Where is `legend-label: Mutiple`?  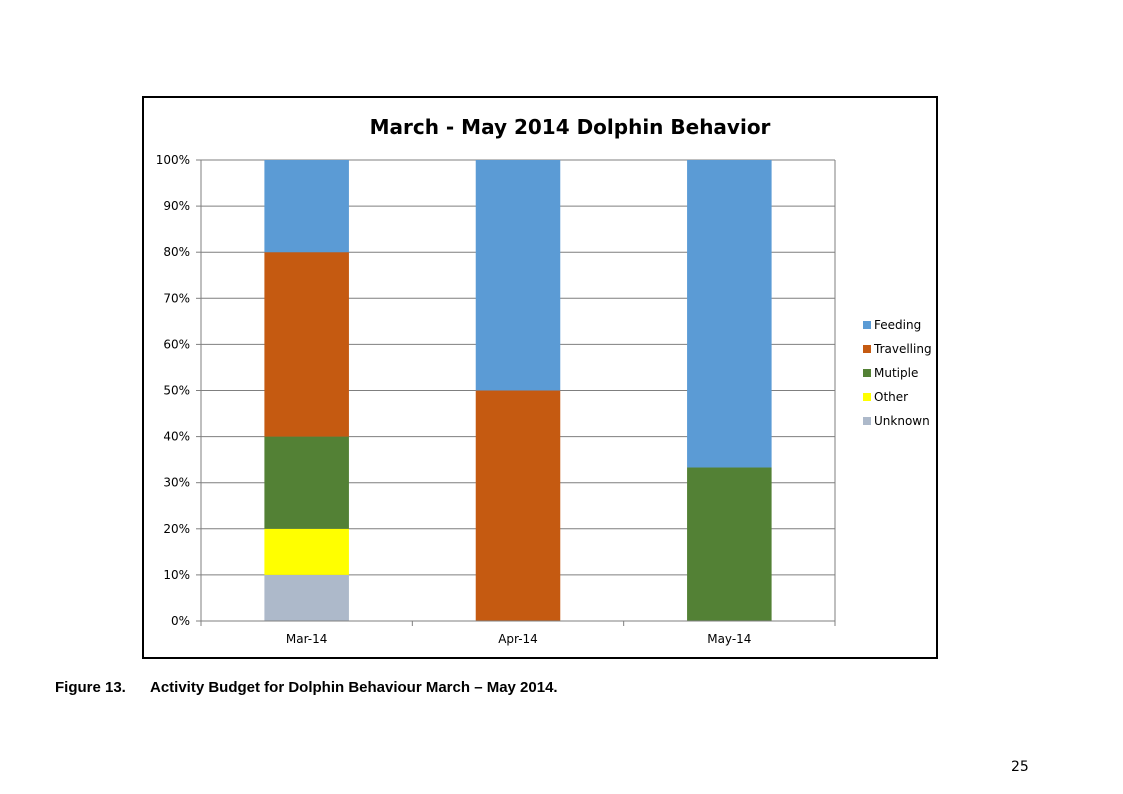 legend-label: Mutiple is located at coordinates (896, 373).